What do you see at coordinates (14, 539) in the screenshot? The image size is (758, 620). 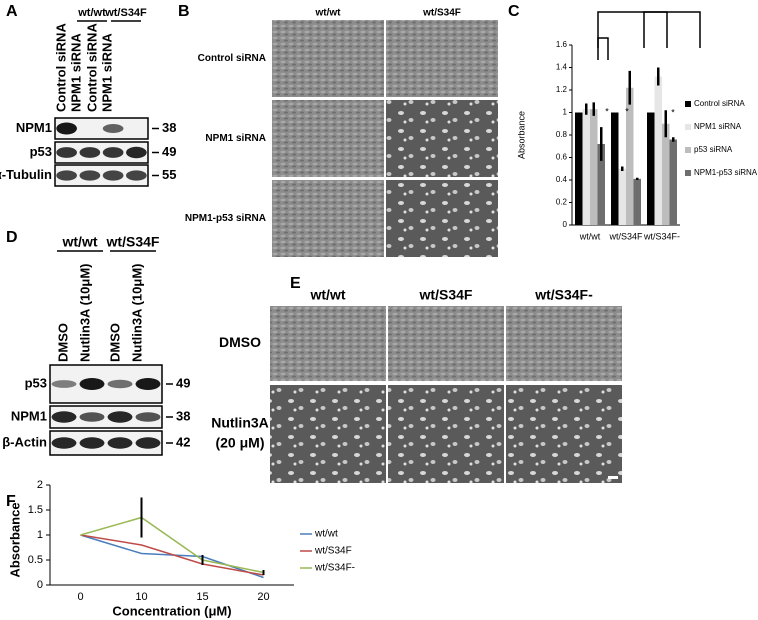 I see `y-axis-label: Absorbance` at bounding box center [14, 539].